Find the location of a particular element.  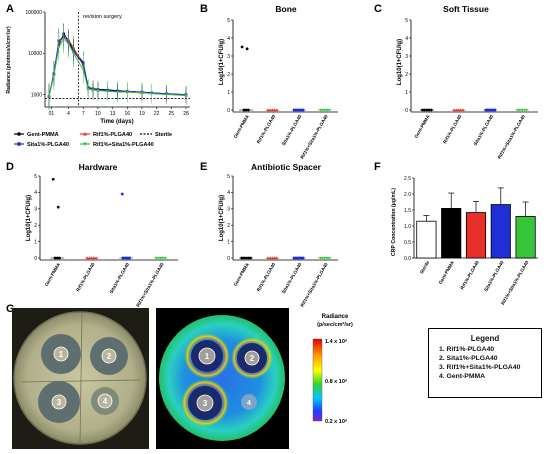

colorbar-tick-low: 0.2 x 10⁶ is located at coordinates (336, 422).